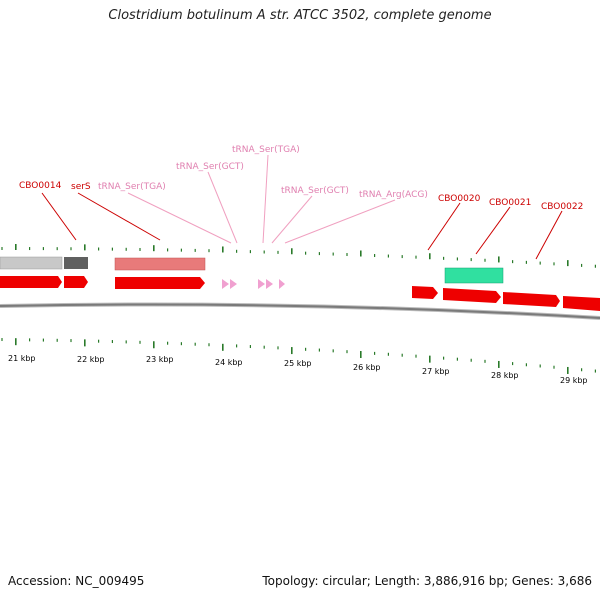  Describe the element at coordinates (132, 187) in the screenshot. I see `label-trna-ser-tga-1: tRNA_Ser(TGA)` at that location.